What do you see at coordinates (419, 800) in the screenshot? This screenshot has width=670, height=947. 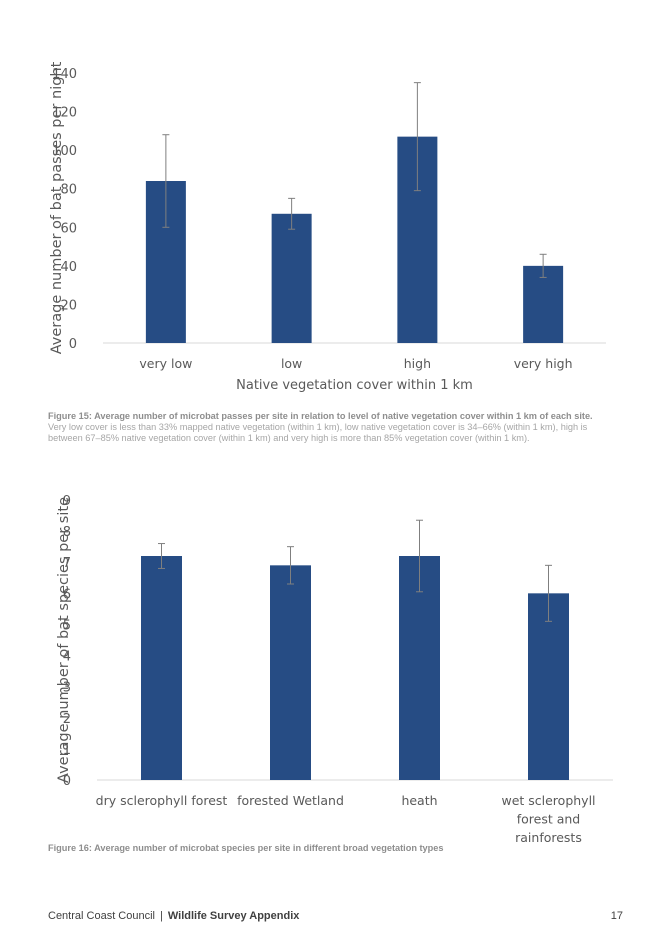 I see `chart2-category-label: heath` at bounding box center [419, 800].